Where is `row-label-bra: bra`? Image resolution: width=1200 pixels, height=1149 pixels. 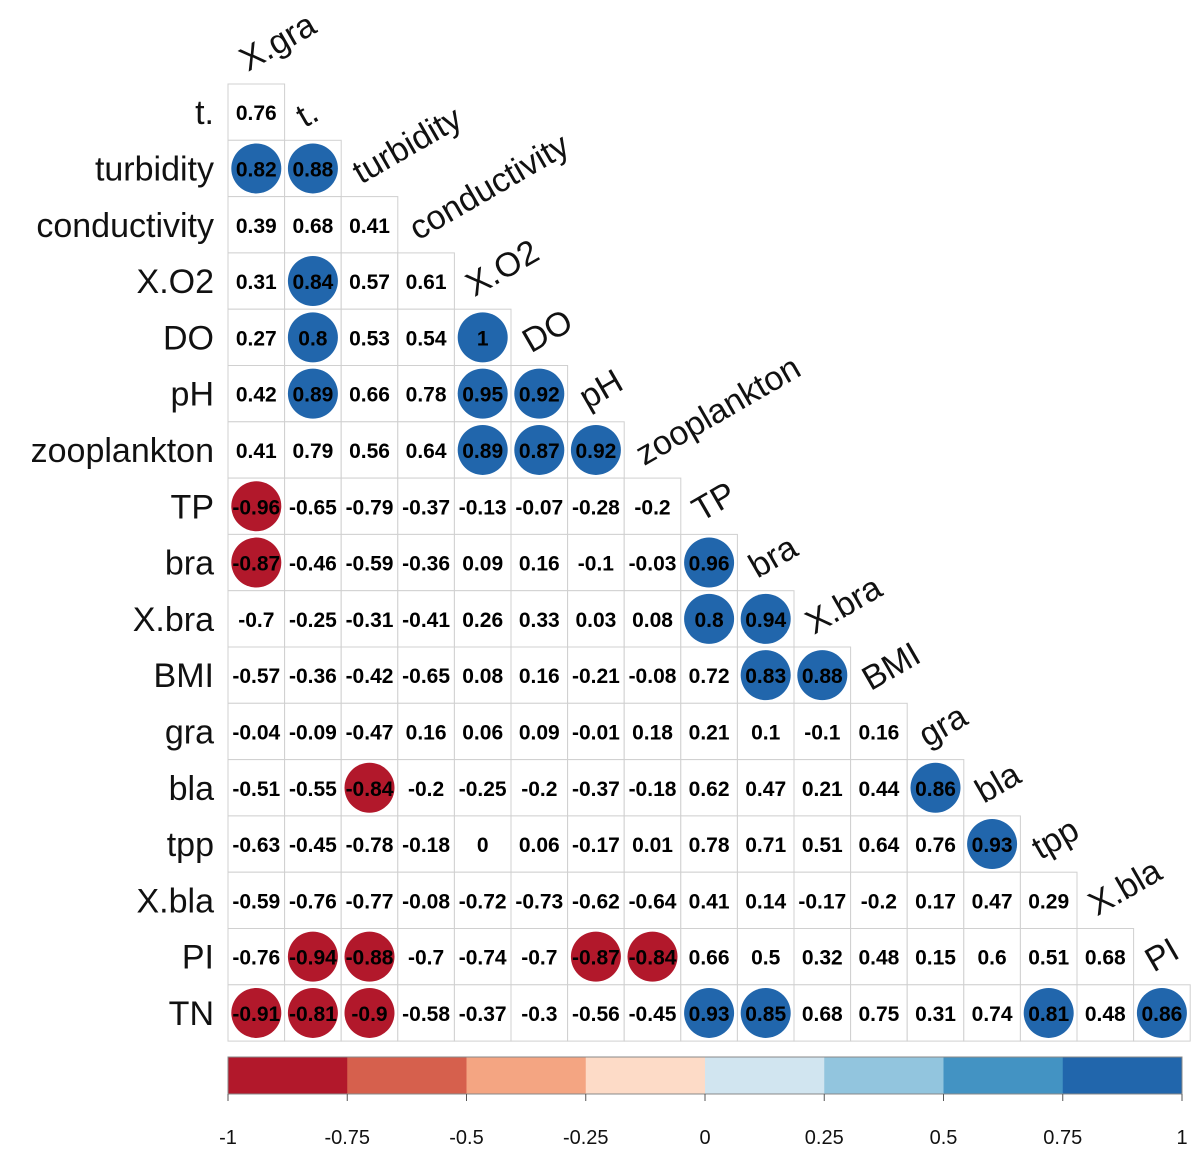
row-label-bra: bra is located at coordinates (189, 564).